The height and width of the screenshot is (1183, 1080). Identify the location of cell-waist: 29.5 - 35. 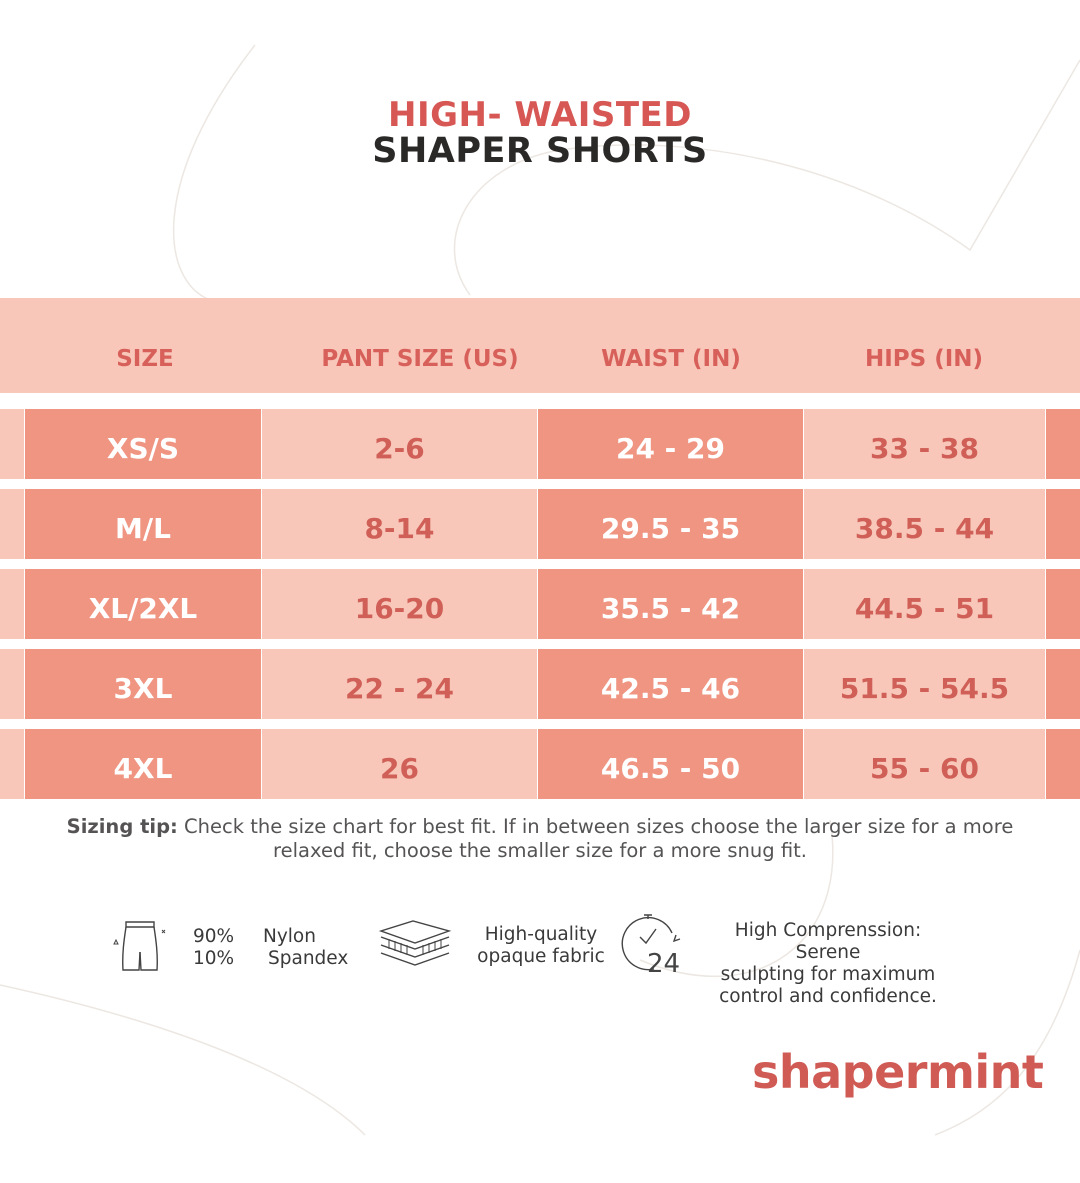
(670, 524).